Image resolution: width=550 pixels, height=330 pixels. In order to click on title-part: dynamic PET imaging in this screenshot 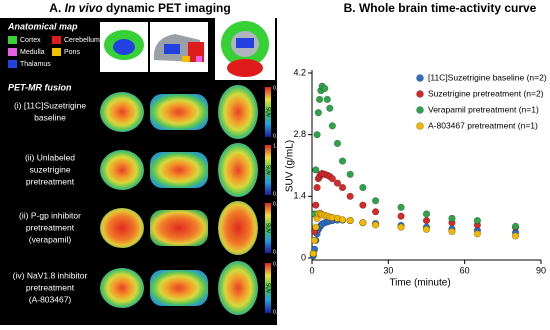, I will do `click(167, 8)`.